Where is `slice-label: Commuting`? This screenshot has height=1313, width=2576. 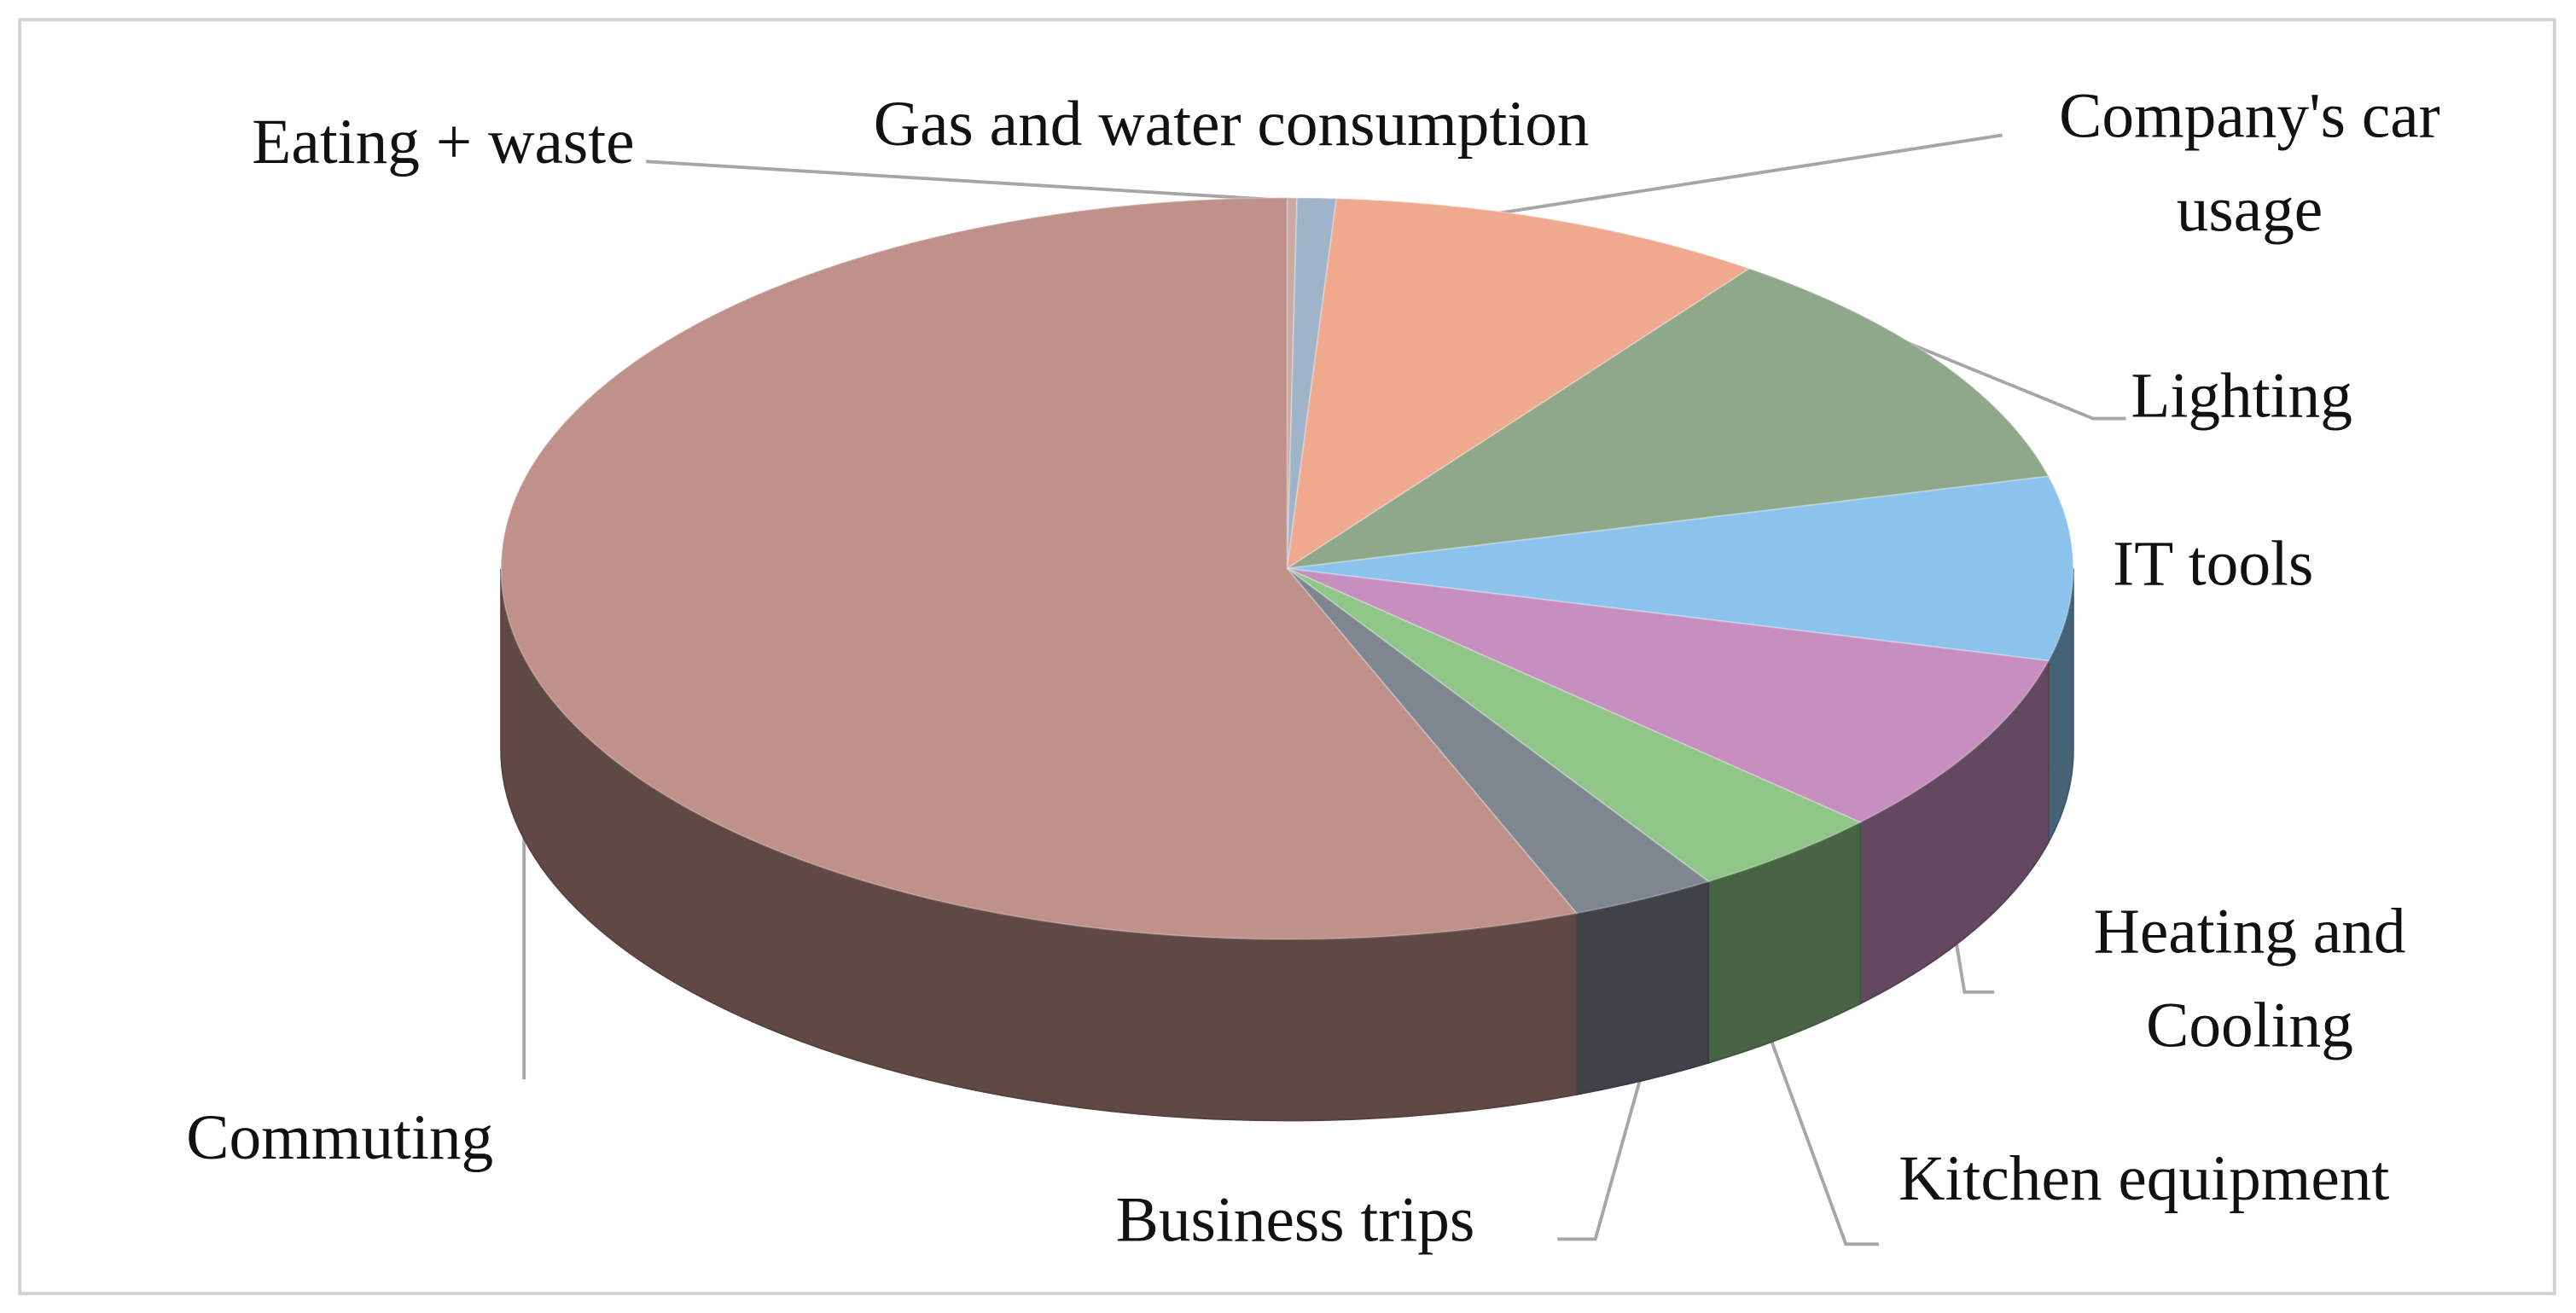
slice-label: Commuting is located at coordinates (340, 1138).